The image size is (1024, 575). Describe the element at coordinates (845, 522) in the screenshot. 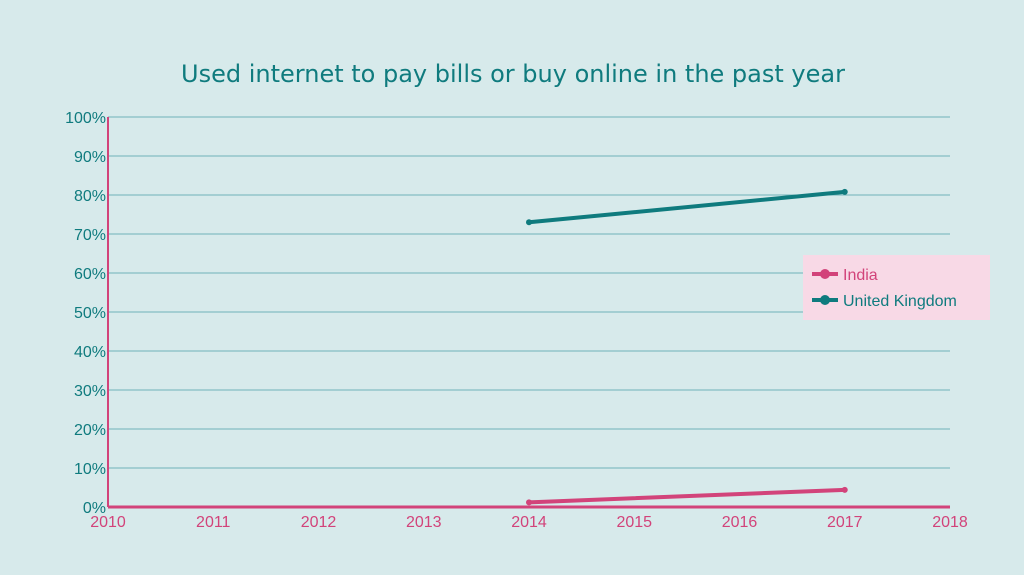

I see `x-tick-label: 2017` at that location.